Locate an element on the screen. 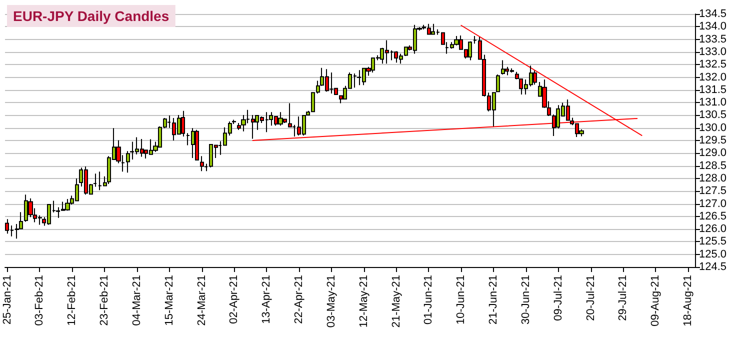 The image size is (743, 337). y-tick-label: 125.0 is located at coordinates (713, 254).